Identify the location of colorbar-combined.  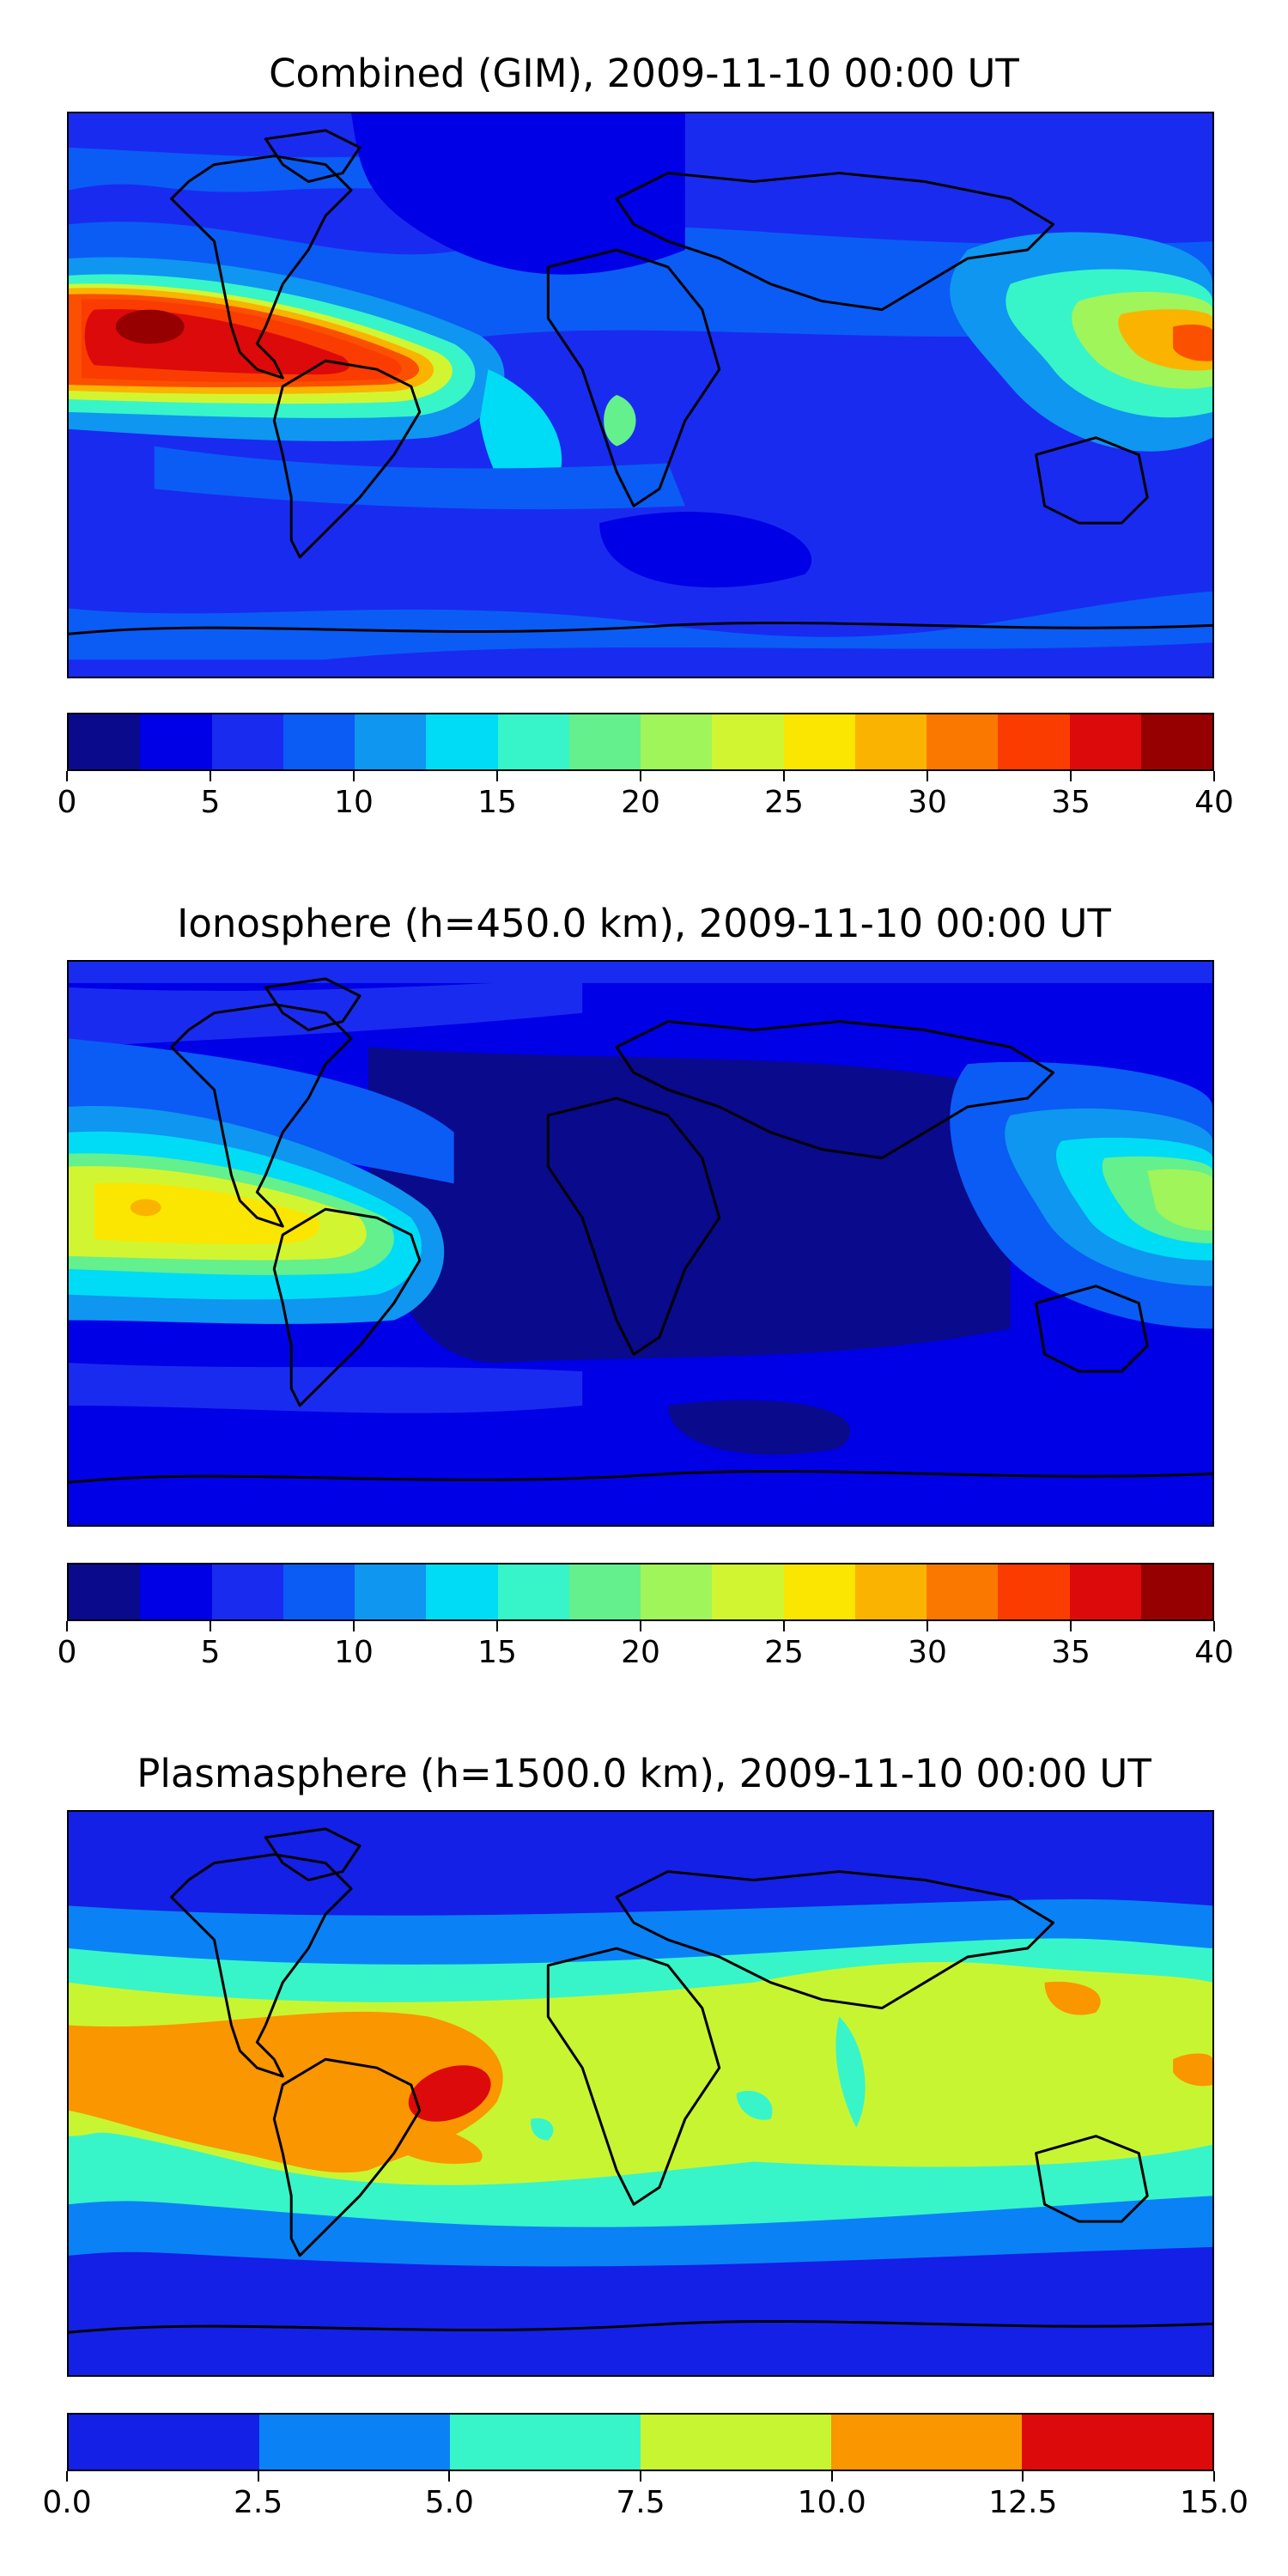
(640, 742).